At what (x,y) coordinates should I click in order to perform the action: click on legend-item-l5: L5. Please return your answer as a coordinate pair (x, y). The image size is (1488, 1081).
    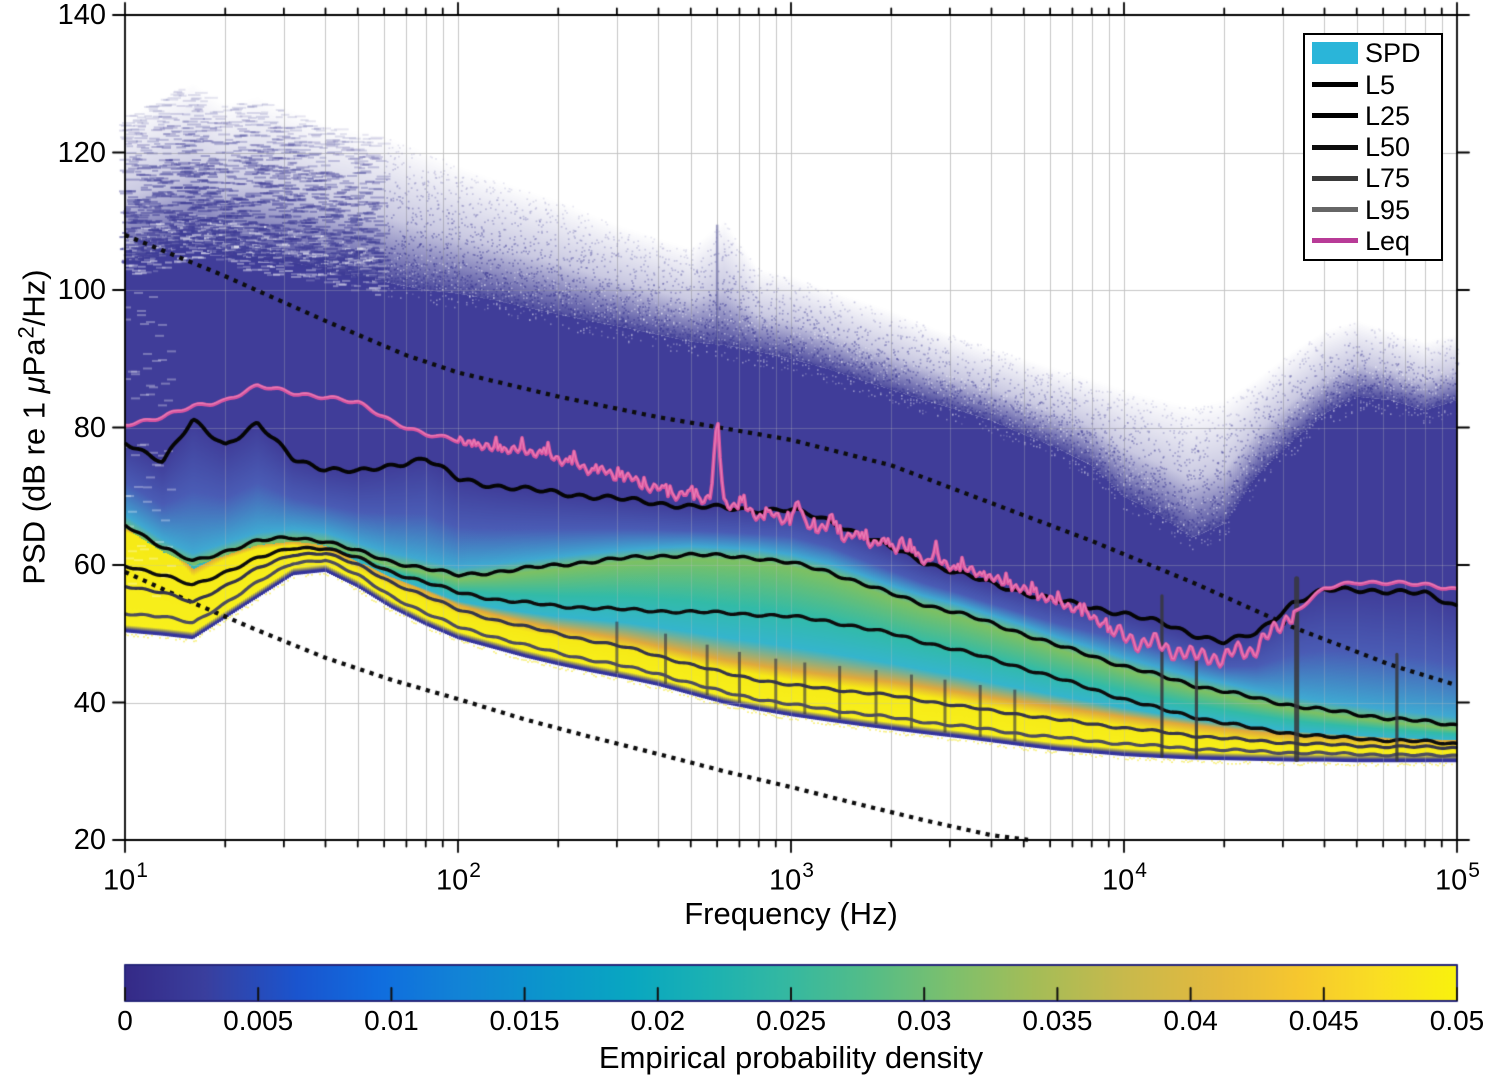
    Looking at the image, I should click on (1376, 85).